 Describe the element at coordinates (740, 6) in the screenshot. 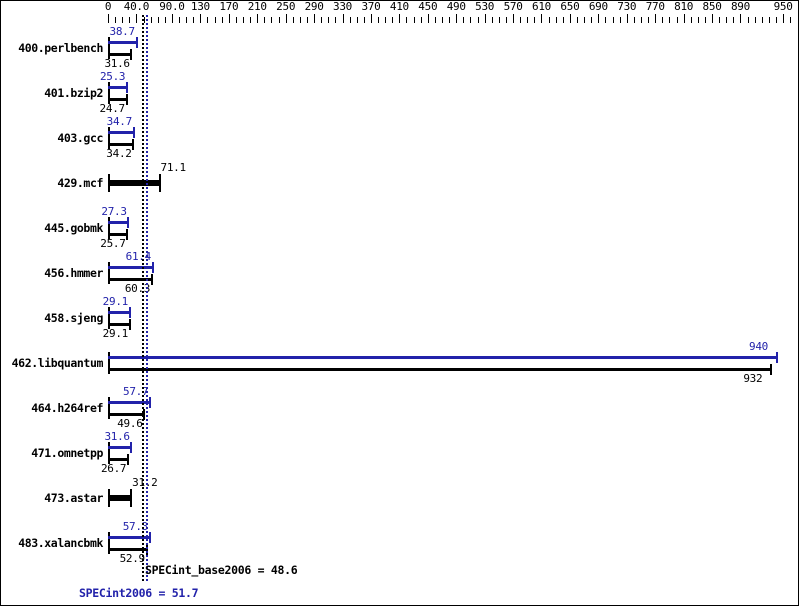

I see `x-axis-tick-label: 890` at that location.